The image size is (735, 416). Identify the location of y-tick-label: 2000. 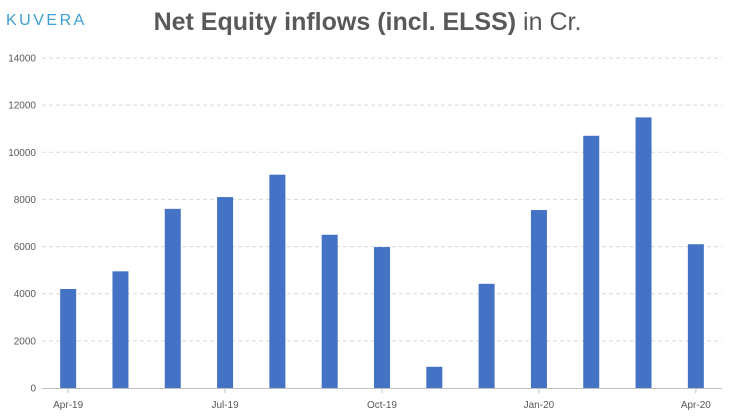
(25, 341).